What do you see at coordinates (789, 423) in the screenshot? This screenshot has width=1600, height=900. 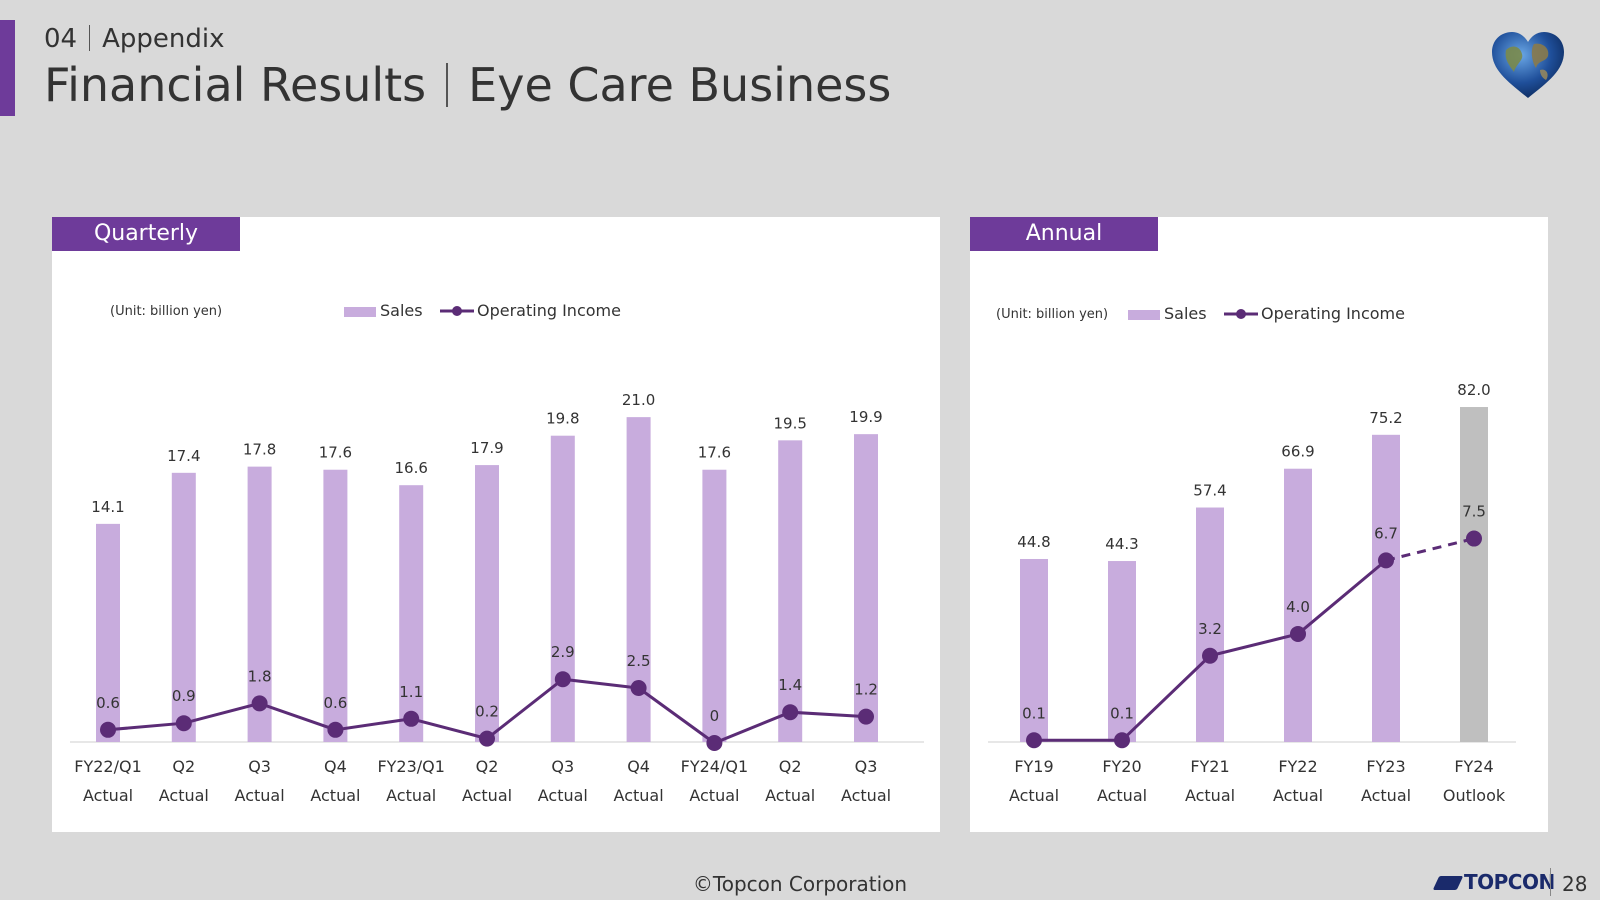 I see `sales-value-label: 19.5` at bounding box center [789, 423].